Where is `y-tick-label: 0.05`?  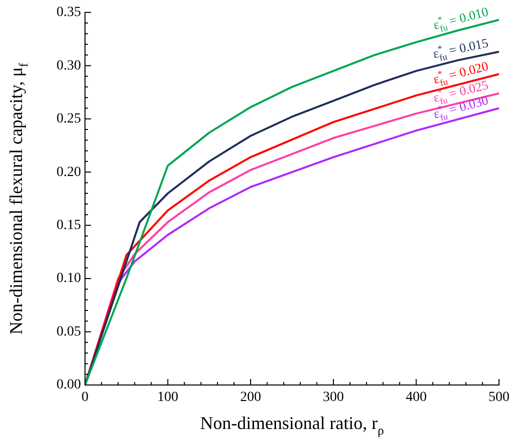
y-tick-label: 0.05 is located at coordinates (68, 332).